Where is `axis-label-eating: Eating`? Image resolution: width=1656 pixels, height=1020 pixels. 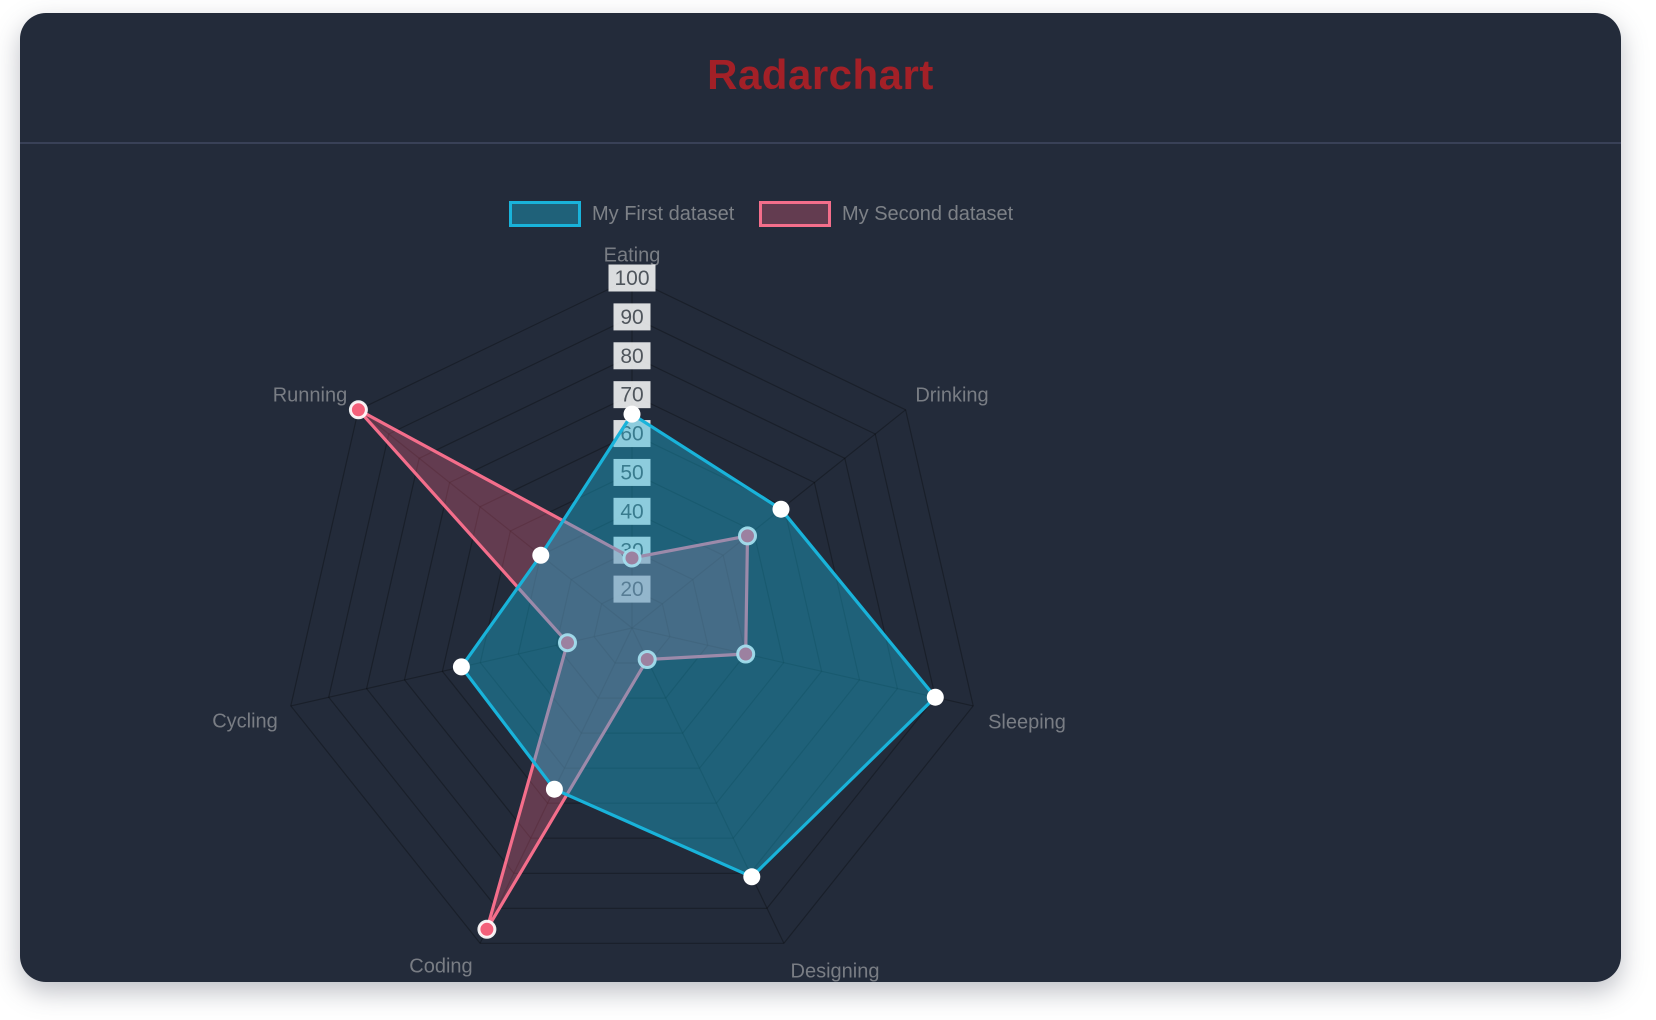 axis-label-eating: Eating is located at coordinates (632, 255).